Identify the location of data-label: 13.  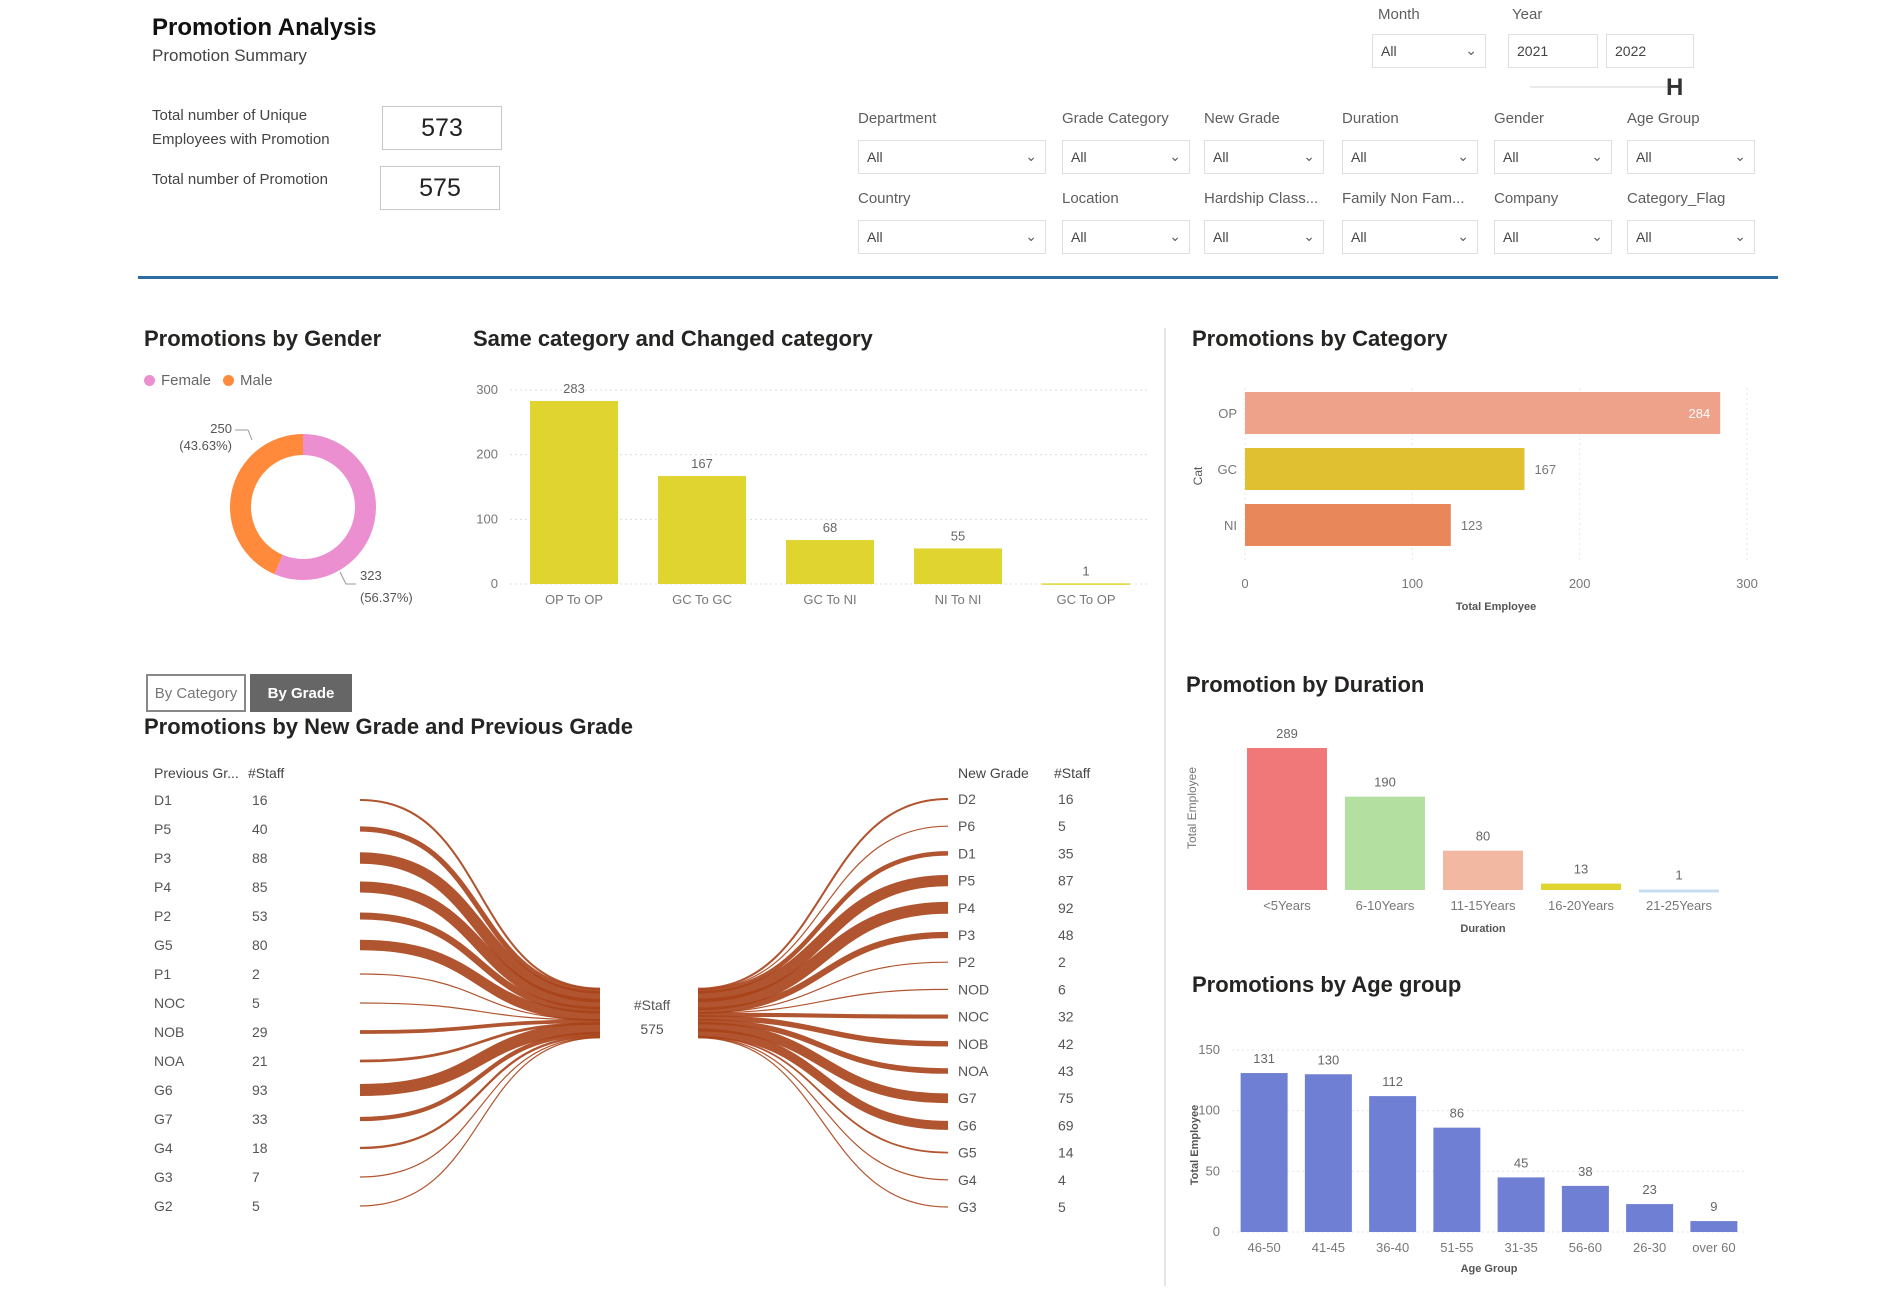
(1581, 869).